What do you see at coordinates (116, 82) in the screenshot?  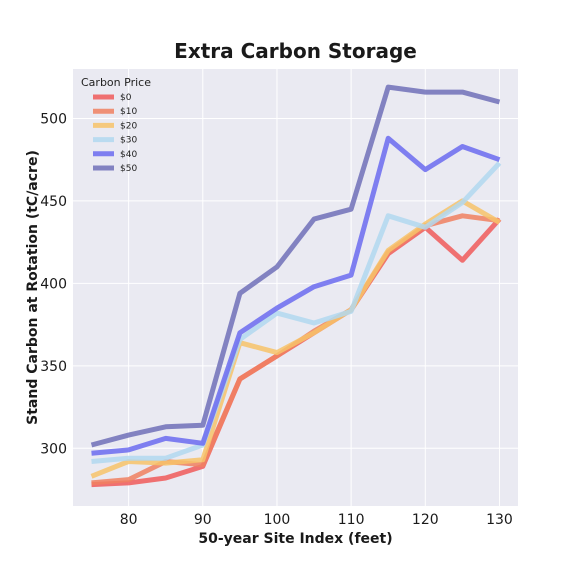 I see `legend-title: Carbon Price` at bounding box center [116, 82].